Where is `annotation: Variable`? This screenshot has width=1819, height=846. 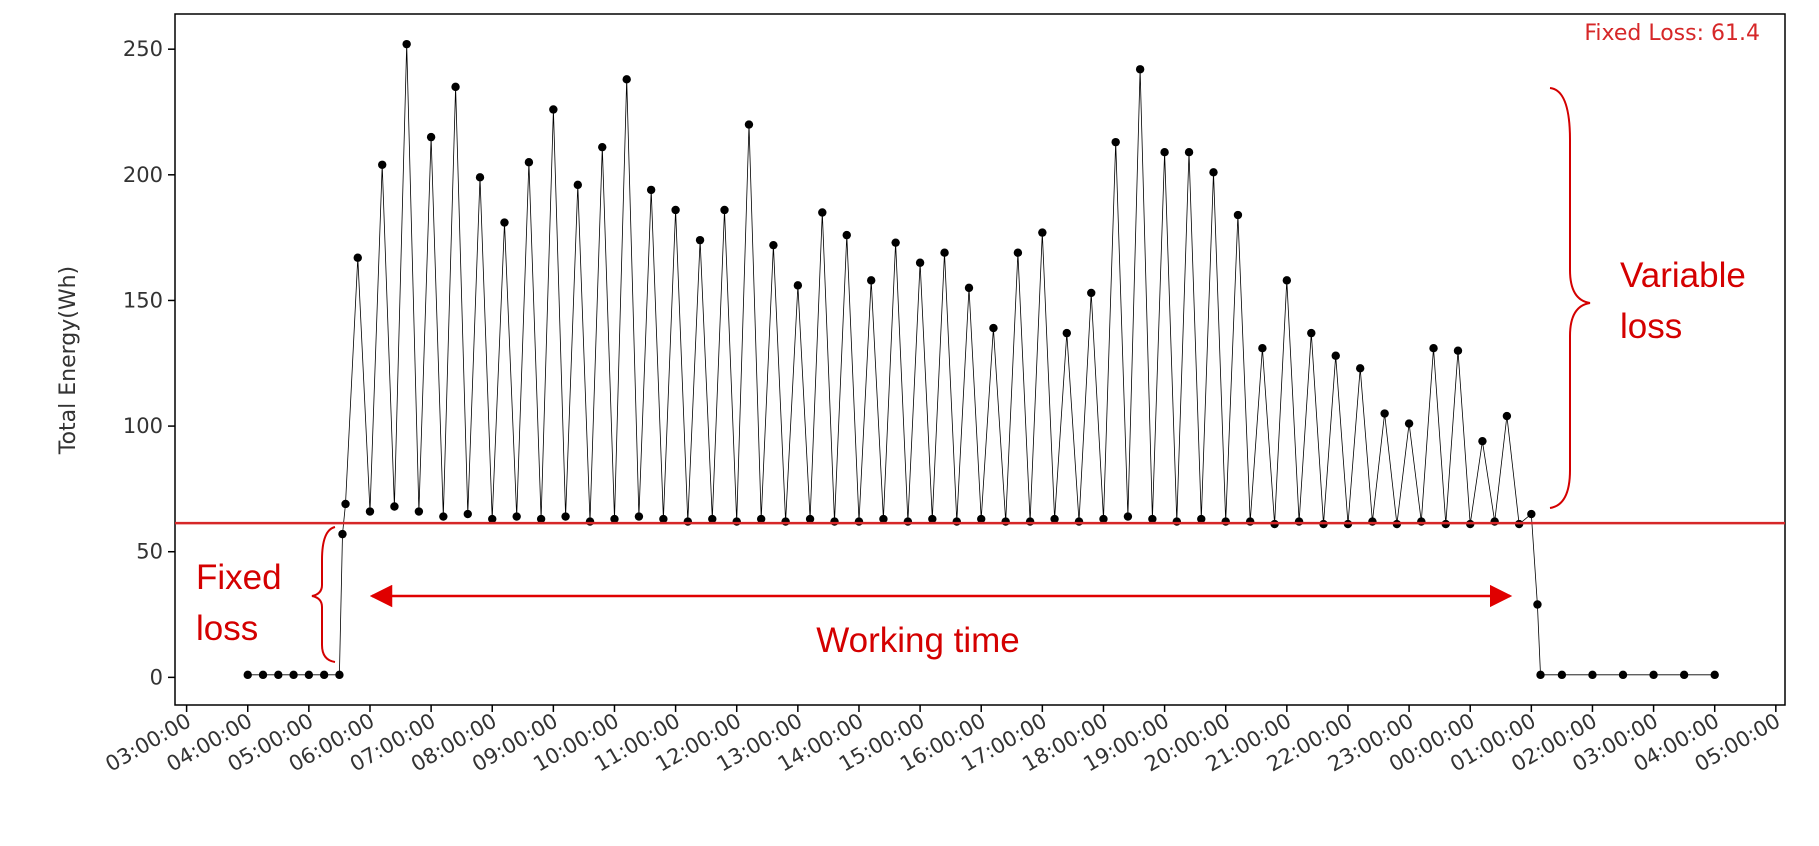 annotation: Variable is located at coordinates (1683, 275).